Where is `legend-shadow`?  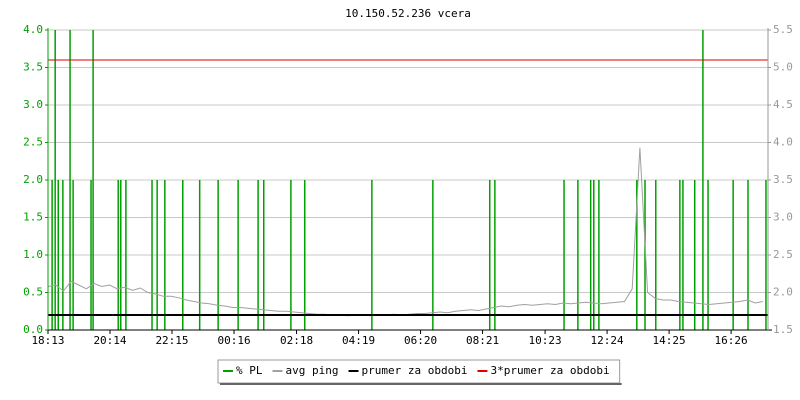 legend-shadow is located at coordinates (421, 384).